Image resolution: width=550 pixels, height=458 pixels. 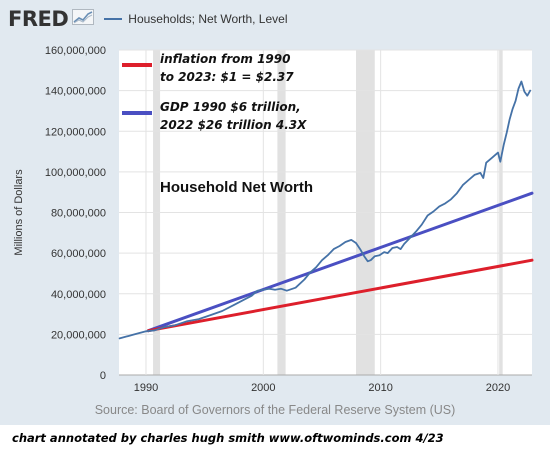 I want to click on x-tick-label: 2010, so click(x=380, y=388).